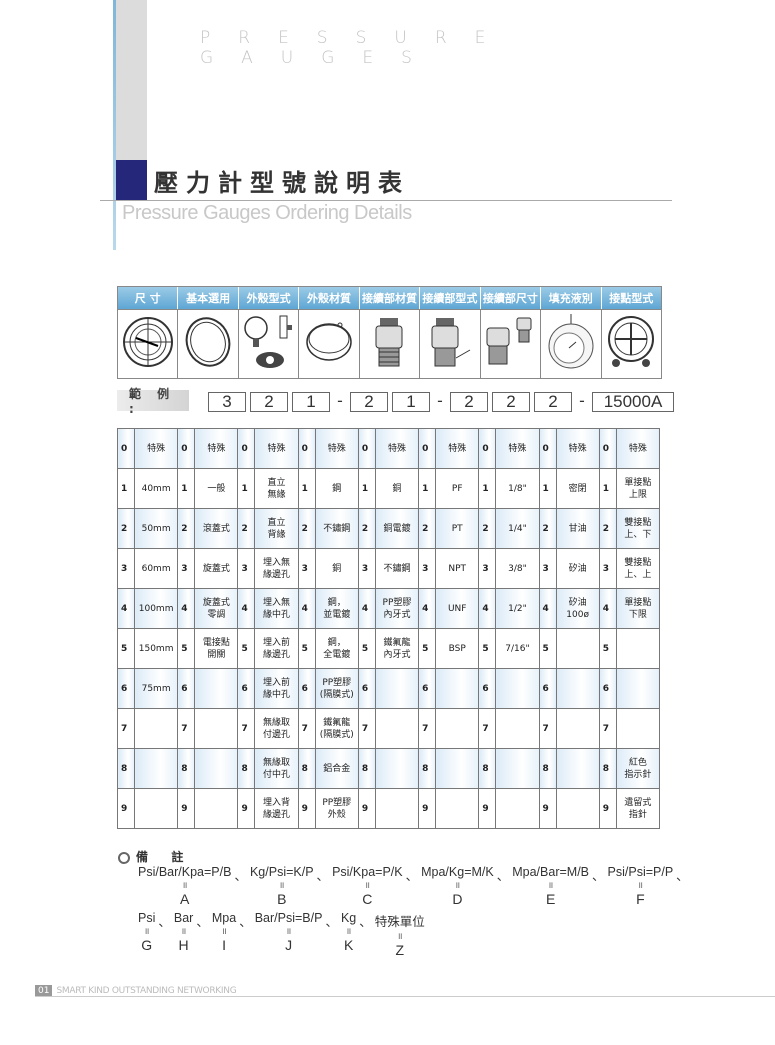 The height and width of the screenshot is (1045, 775). I want to click on case-style-icon, so click(269, 344).